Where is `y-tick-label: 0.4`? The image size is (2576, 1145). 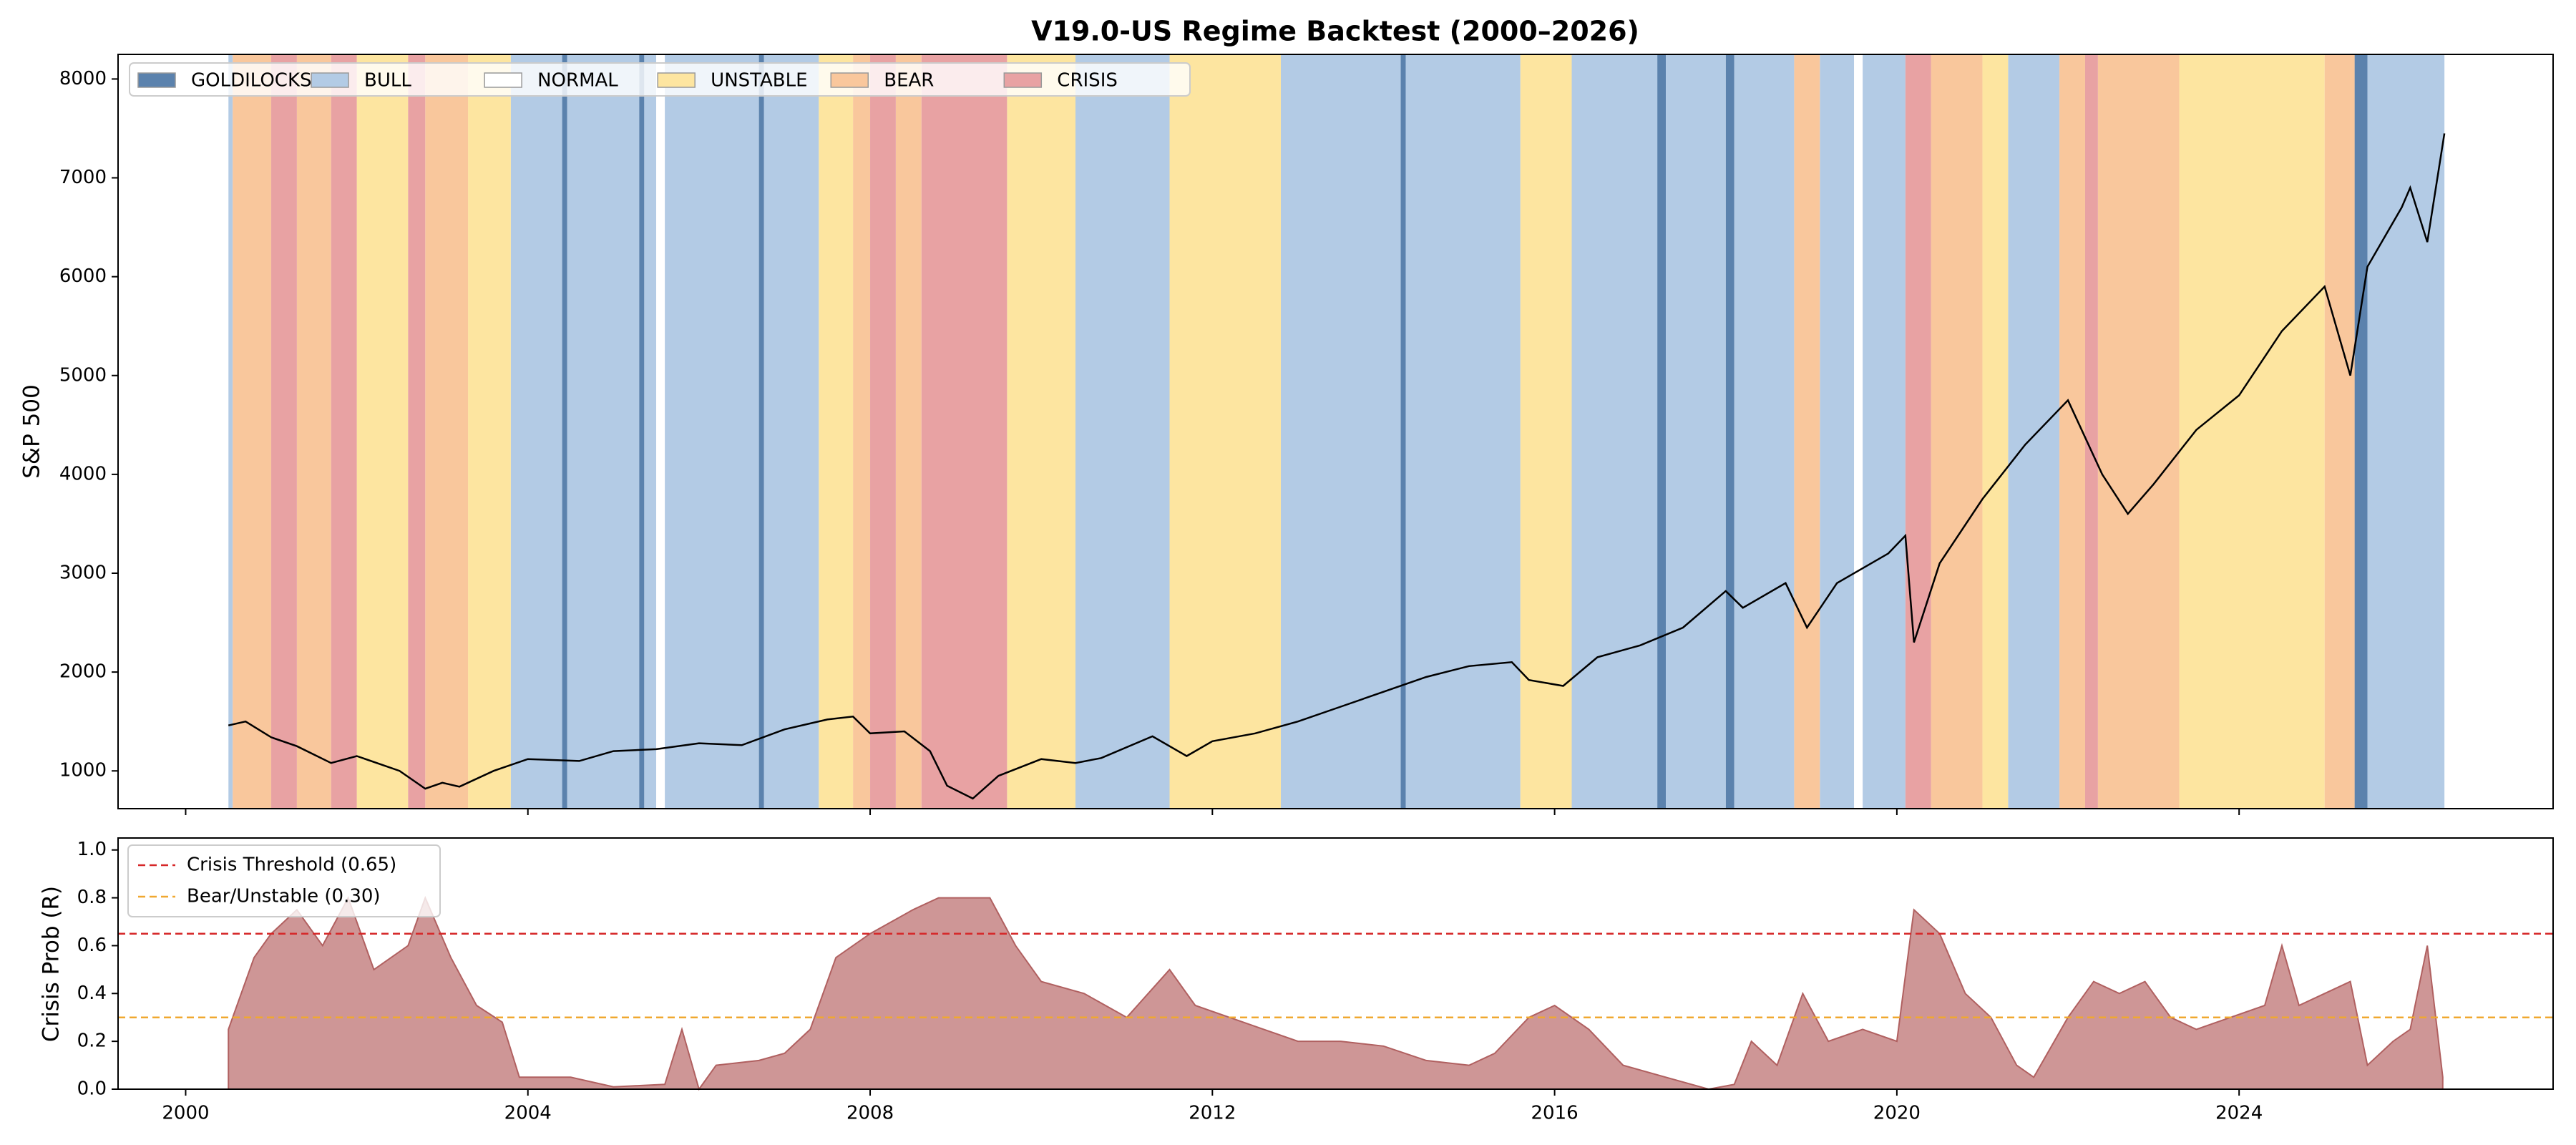
y-tick-label: 0.4 is located at coordinates (92, 993).